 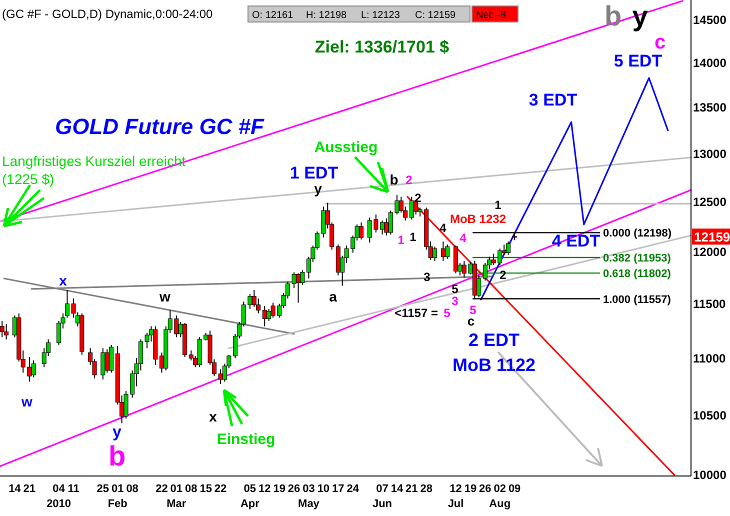 What do you see at coordinates (323, 489) in the screenshot?
I see `x-tick-label: 10` at bounding box center [323, 489].